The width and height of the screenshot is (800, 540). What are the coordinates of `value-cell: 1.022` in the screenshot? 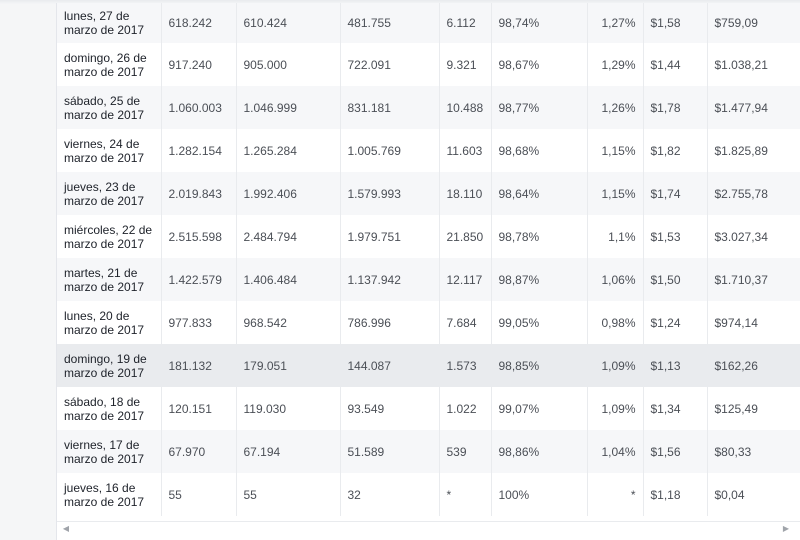 It's located at (465, 408).